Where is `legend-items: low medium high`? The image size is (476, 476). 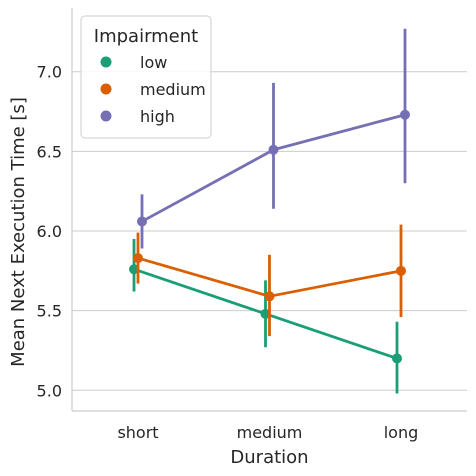
legend-items: low medium high is located at coordinates (153, 89).